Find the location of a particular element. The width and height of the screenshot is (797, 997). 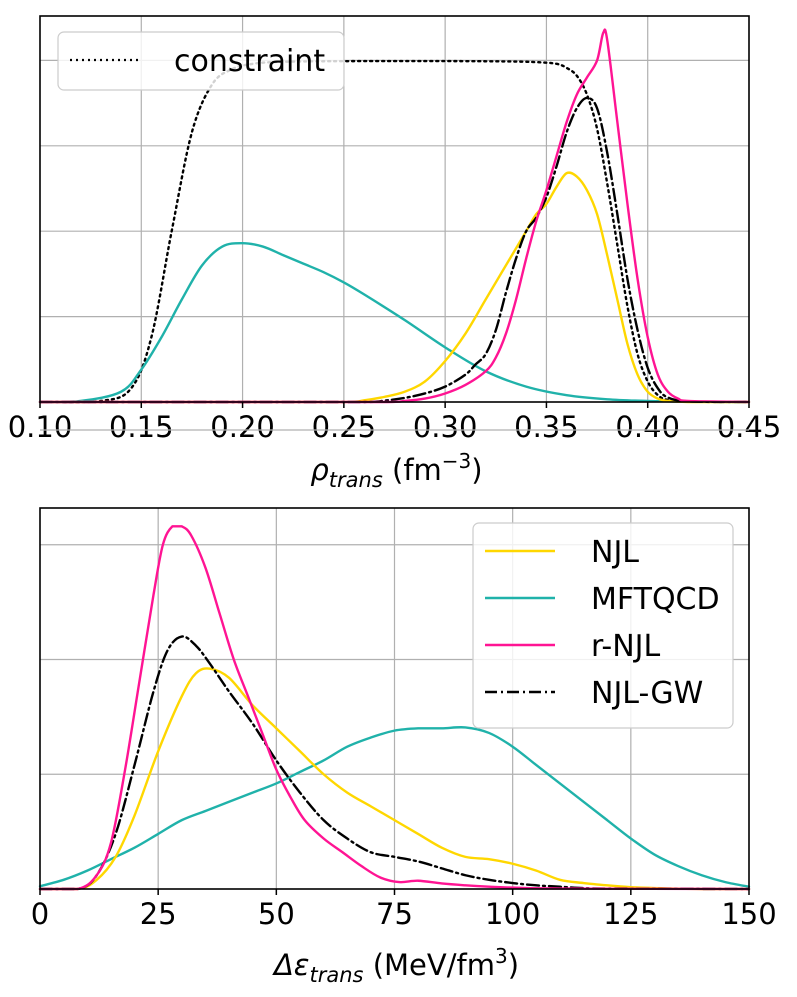

bottom-x-ticks: 0 25 50 75 100 125 150 is located at coordinates (404, 910).